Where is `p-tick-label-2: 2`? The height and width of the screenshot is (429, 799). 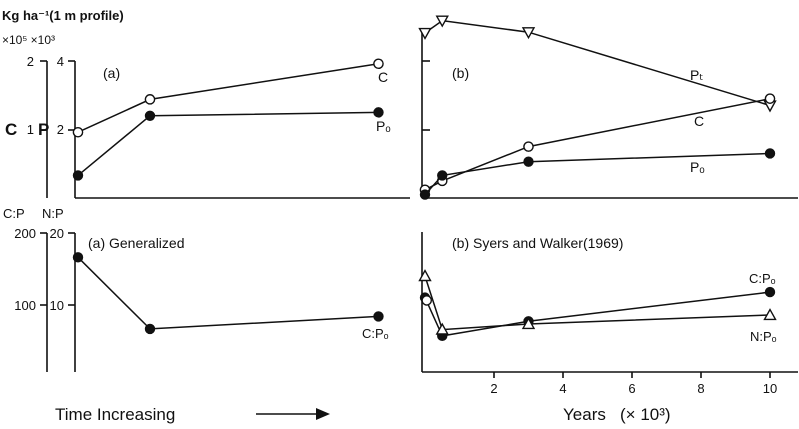 p-tick-label-2: 2 is located at coordinates (60, 129).